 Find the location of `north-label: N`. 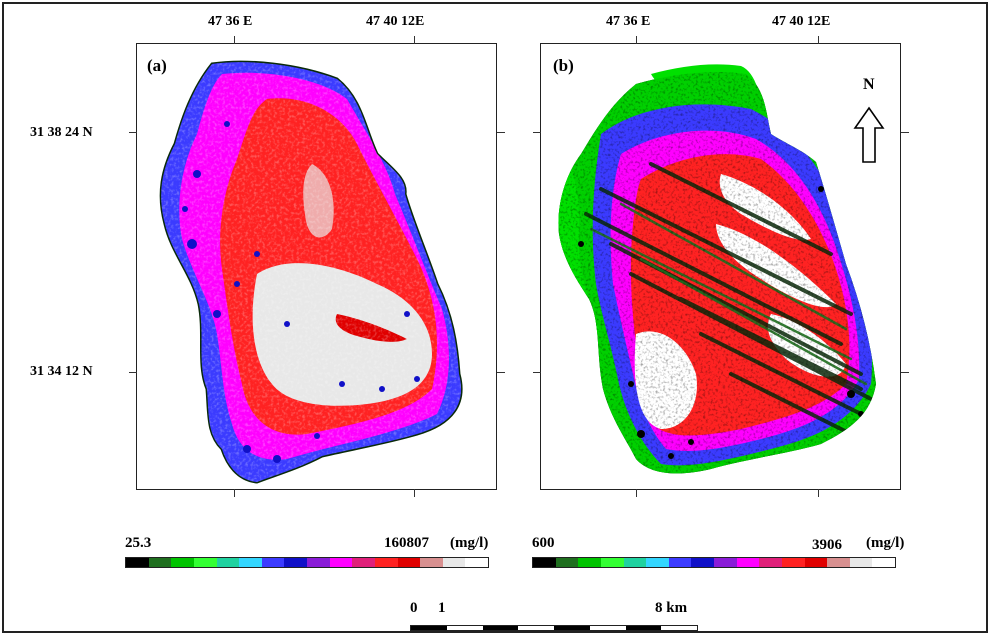

north-label: N is located at coordinates (869, 84).